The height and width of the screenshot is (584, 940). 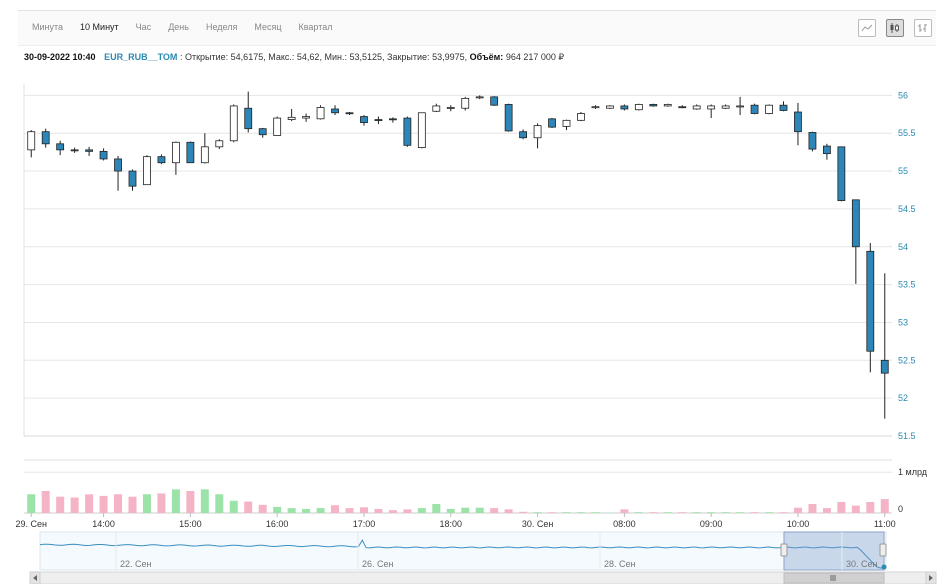 What do you see at coordinates (178, 27) in the screenshot?
I see `tab-day: День` at bounding box center [178, 27].